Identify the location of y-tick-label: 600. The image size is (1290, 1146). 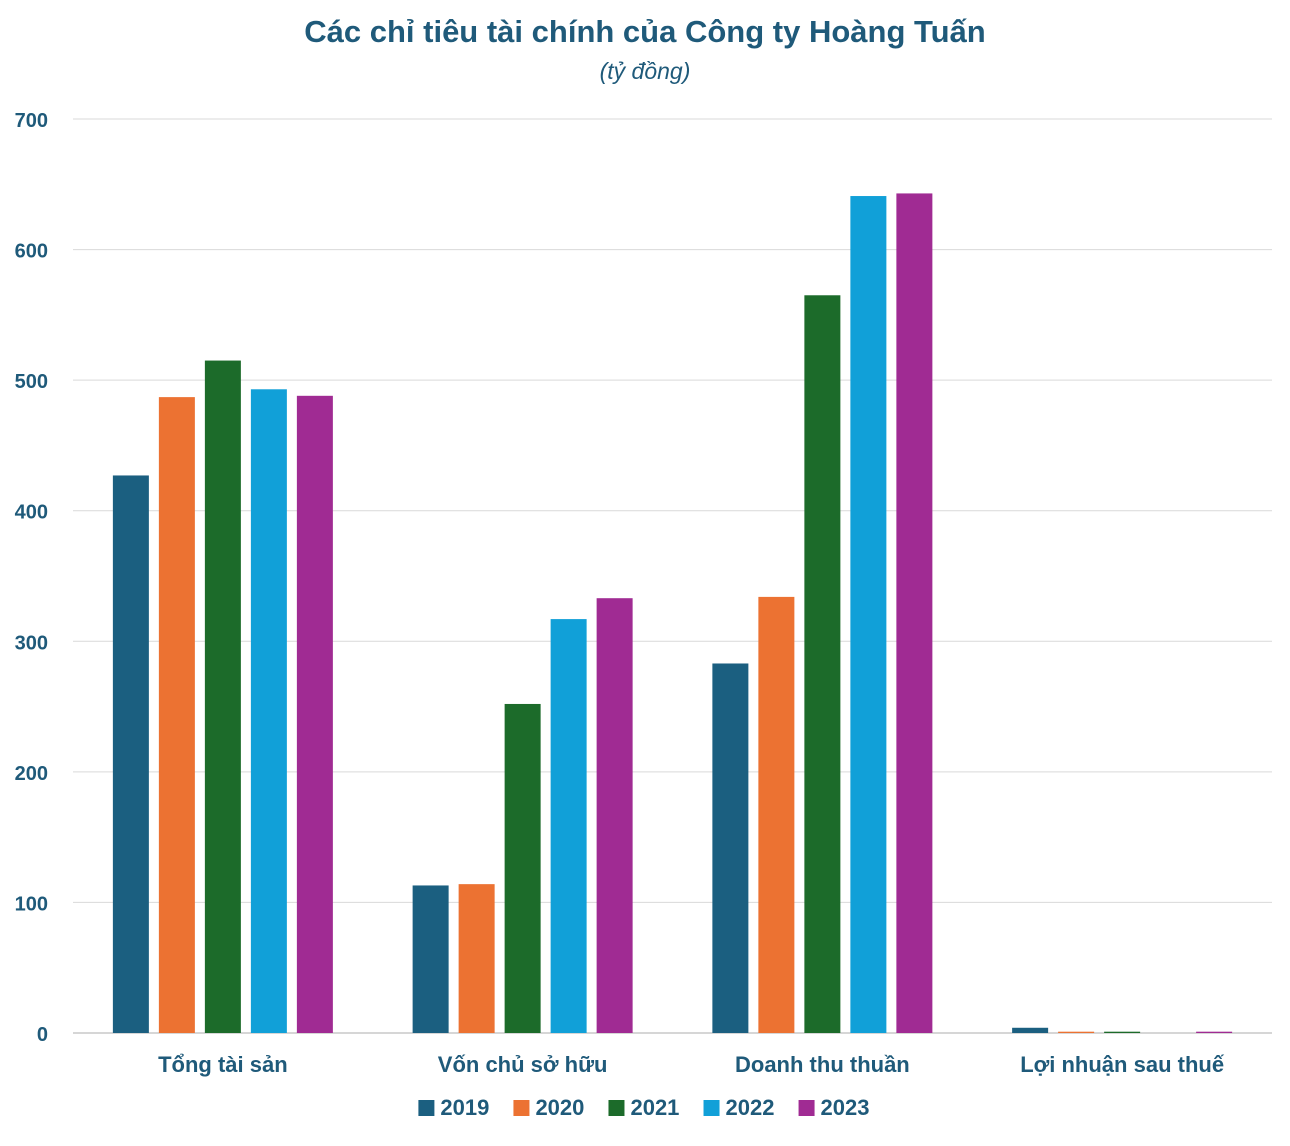
(31, 252).